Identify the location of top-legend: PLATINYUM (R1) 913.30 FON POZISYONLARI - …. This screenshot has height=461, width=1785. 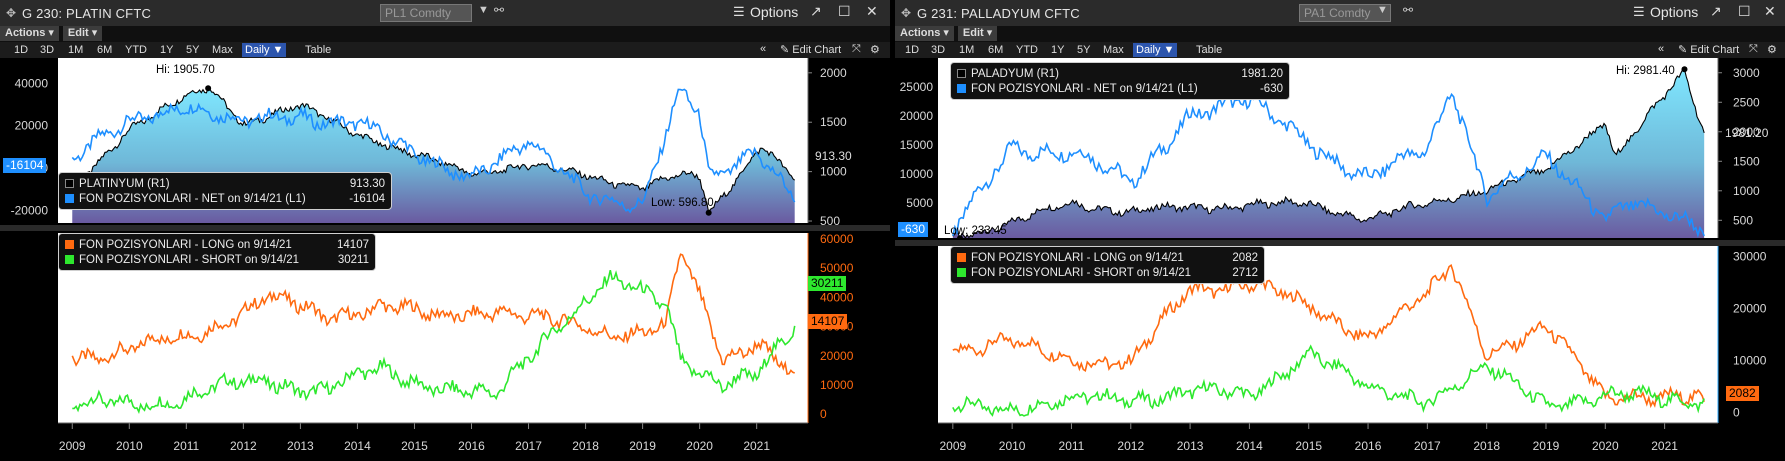
(225, 191).